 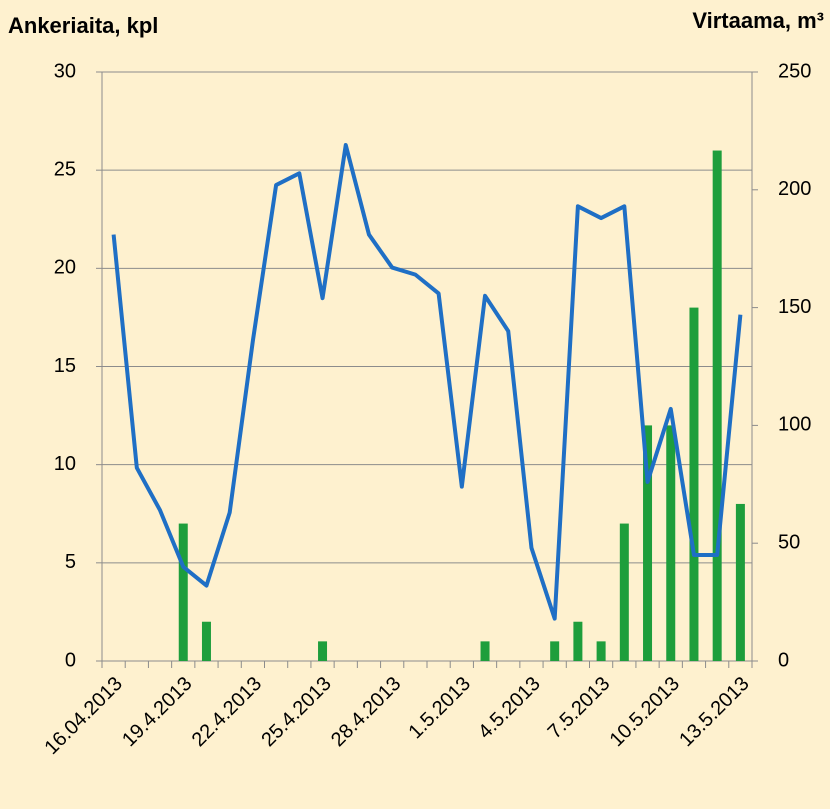 What do you see at coordinates (83, 25) in the screenshot?
I see `y-axis-title: Ankeriaita, kpl` at bounding box center [83, 25].